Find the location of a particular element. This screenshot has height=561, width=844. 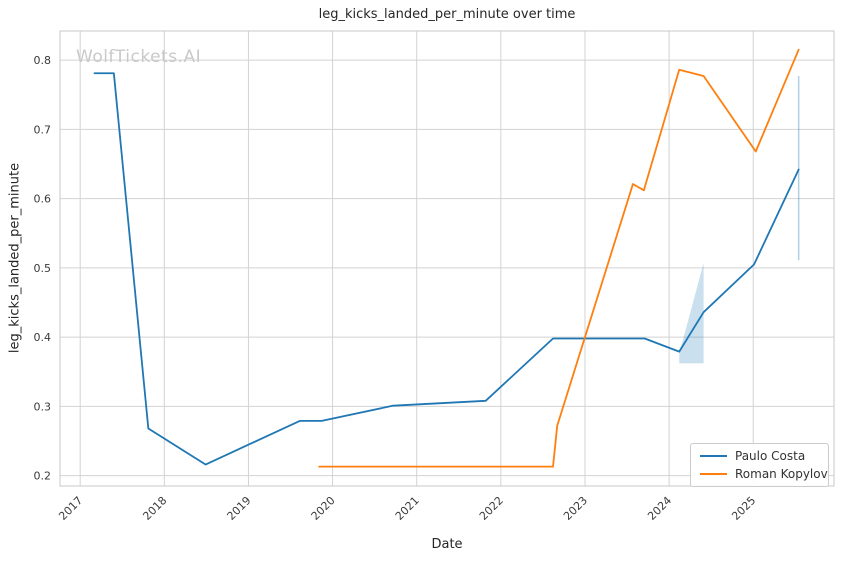

watermark: WolfTickets.AI is located at coordinates (139, 57).